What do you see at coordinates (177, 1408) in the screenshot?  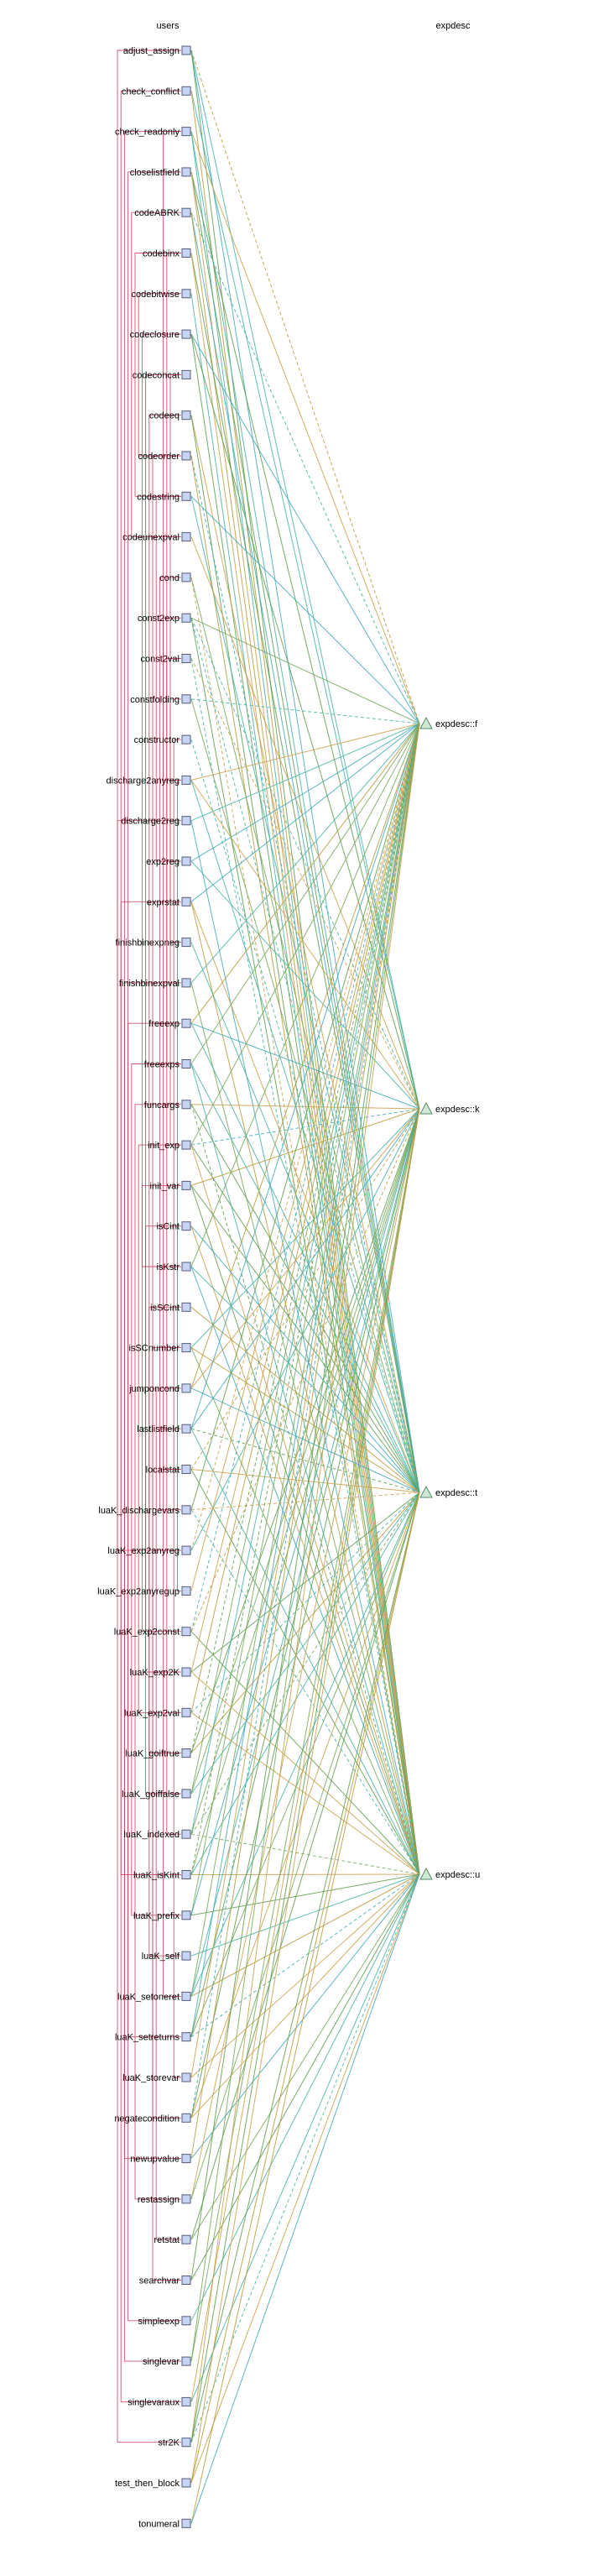 I see `internal-link-constructor-luaK_storevar` at bounding box center [177, 1408].